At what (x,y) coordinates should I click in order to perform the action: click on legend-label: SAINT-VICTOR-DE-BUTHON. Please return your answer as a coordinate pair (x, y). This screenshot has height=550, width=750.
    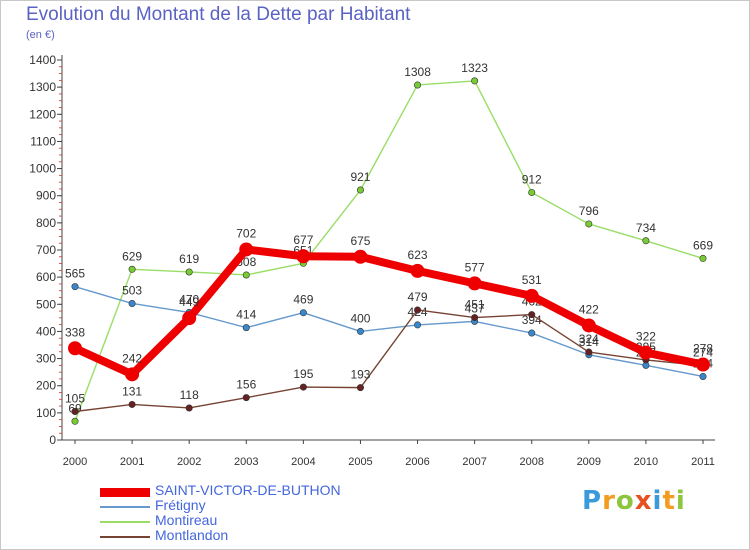
    Looking at the image, I should click on (248, 490).